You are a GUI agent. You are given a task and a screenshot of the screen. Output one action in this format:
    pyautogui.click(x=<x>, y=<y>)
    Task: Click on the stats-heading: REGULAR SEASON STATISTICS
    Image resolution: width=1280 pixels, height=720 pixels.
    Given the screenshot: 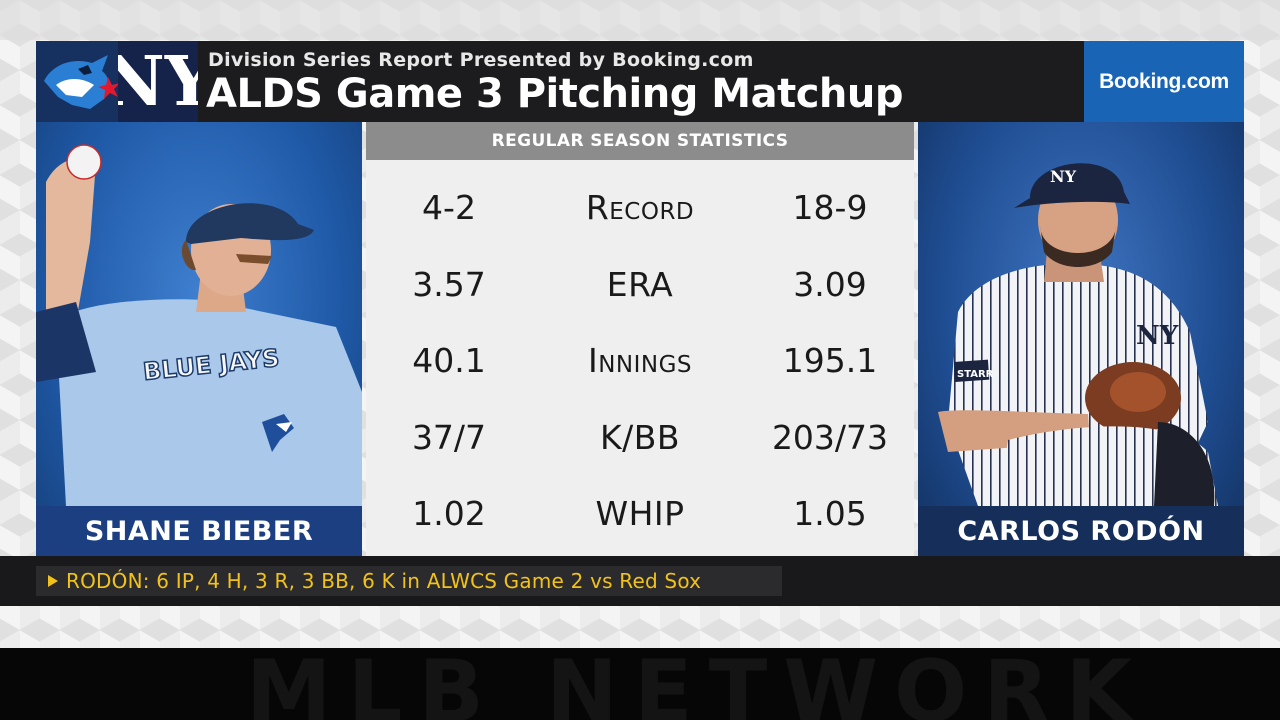 What is the action you would take?
    pyautogui.click(x=640, y=141)
    